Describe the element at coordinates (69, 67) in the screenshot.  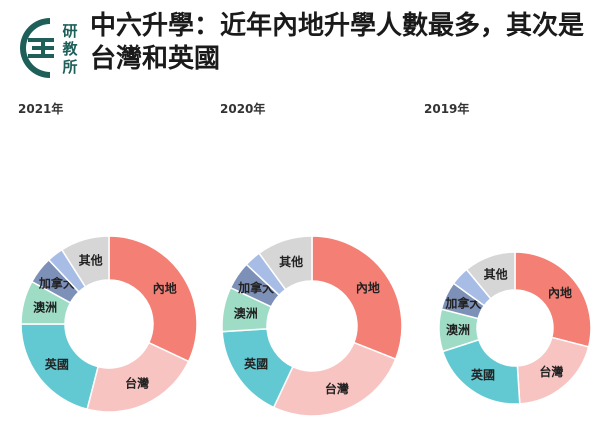
I see `logo-char-3: 所` at that location.